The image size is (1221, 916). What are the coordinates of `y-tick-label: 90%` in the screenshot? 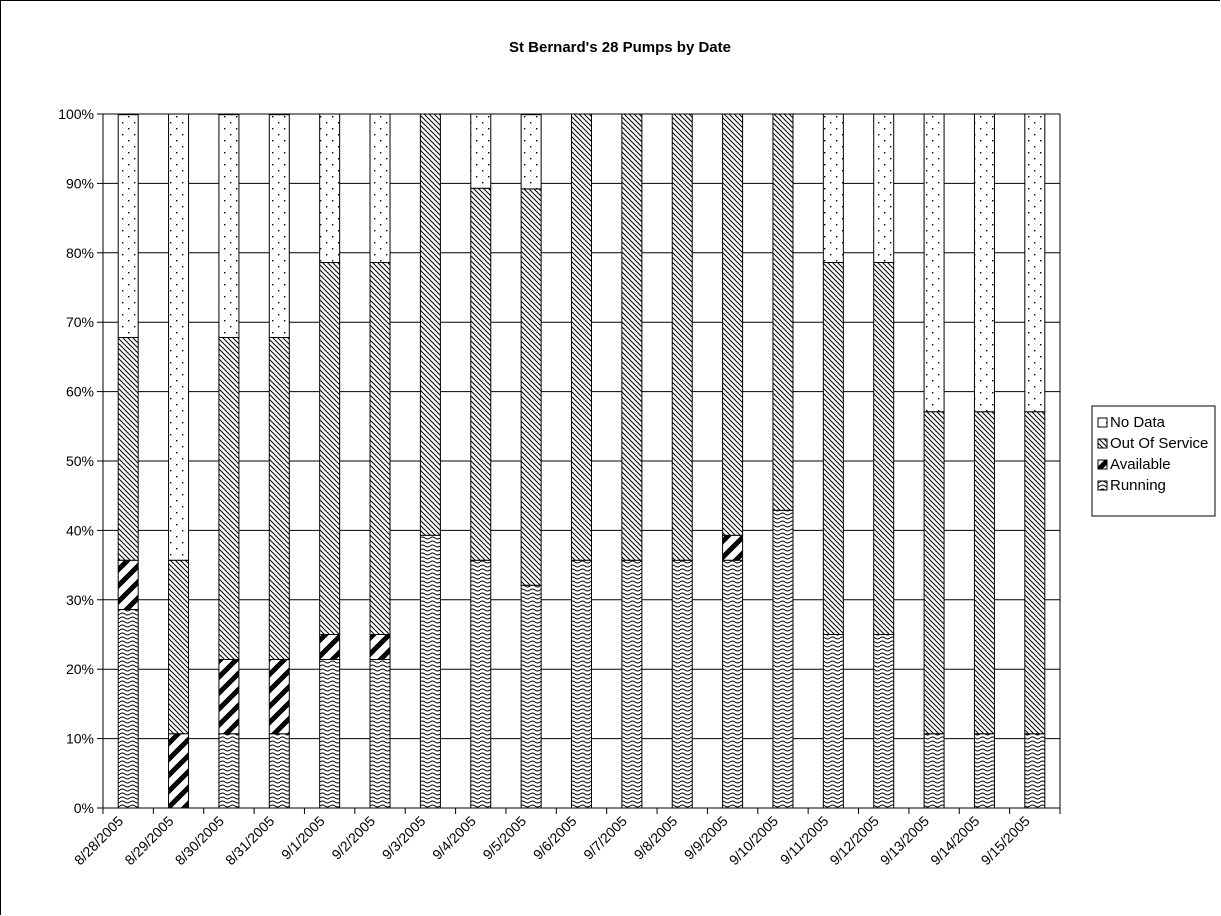 It's located at (80, 183).